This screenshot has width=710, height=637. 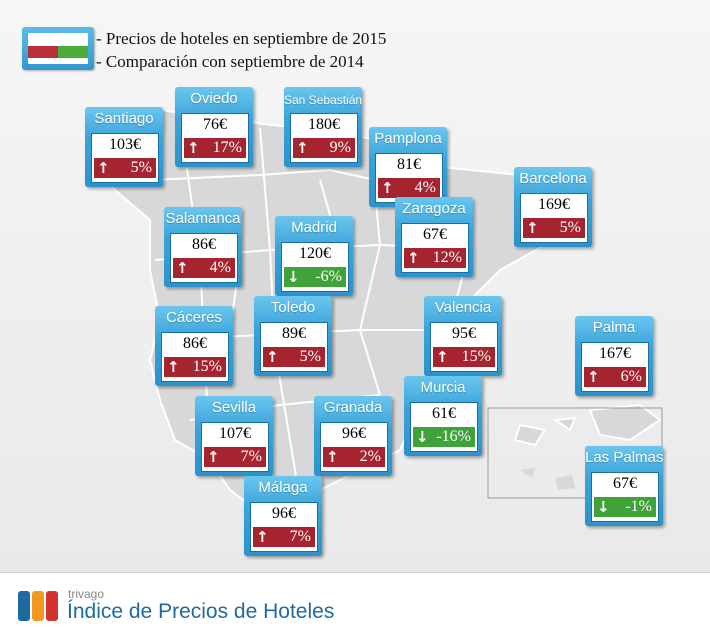 I want to click on trivago-logo-icon, so click(x=39, y=606).